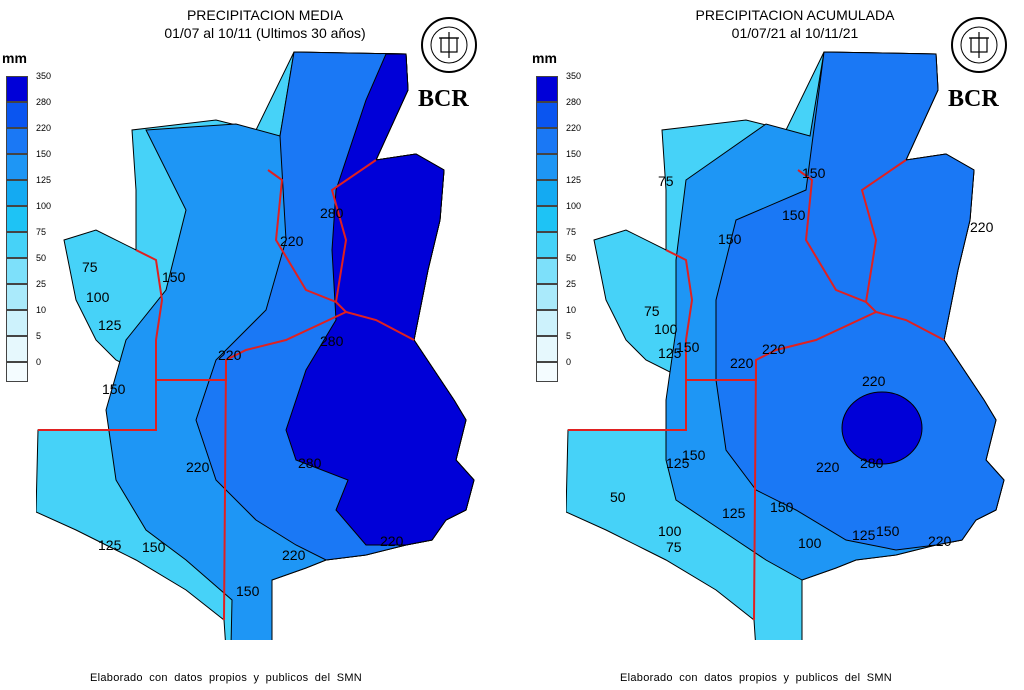 The width and height of the screenshot is (1024, 690). Describe the element at coordinates (265, 15) in the screenshot. I see `title-line-1: PRECIPITACION MEDIA` at that location.